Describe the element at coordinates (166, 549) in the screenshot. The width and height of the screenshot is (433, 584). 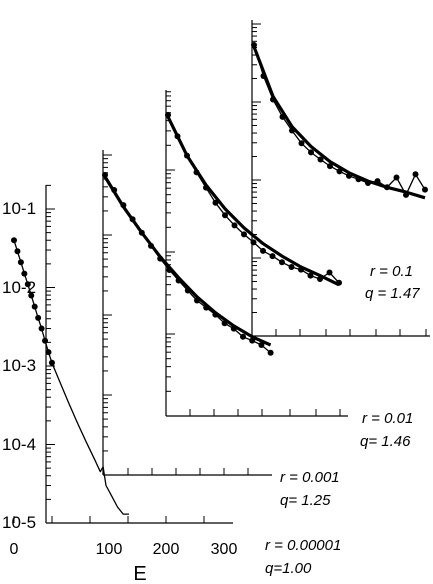
I see `x-tick-label-200: 200` at that location.